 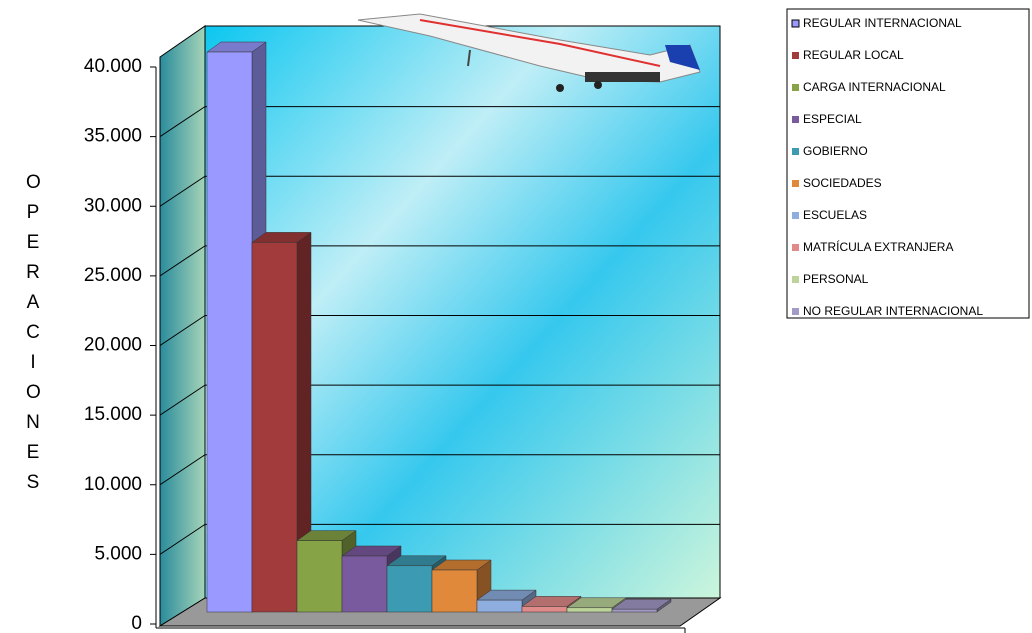 What do you see at coordinates (113, 205) in the screenshot?
I see `y-tick-label: 30.000` at bounding box center [113, 205].